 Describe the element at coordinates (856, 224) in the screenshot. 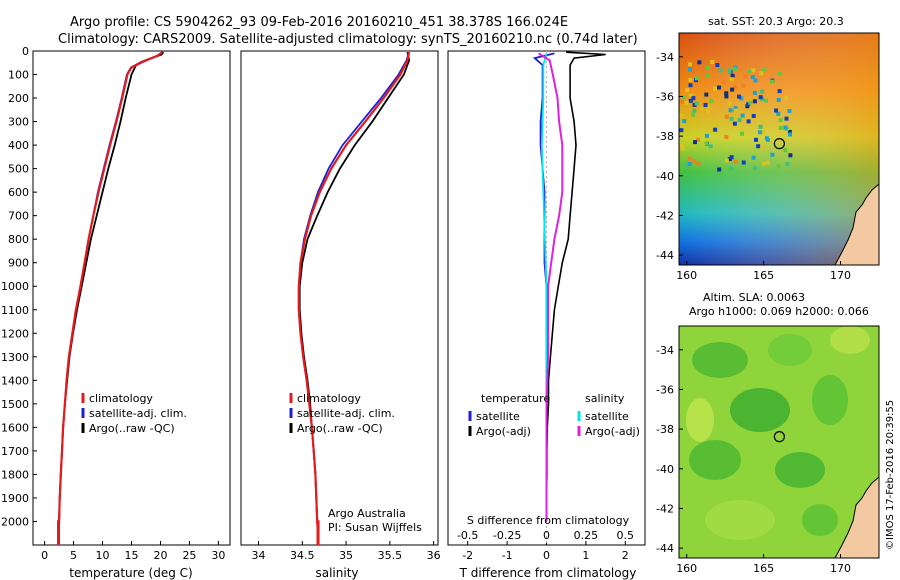

I see `sst-land` at that location.